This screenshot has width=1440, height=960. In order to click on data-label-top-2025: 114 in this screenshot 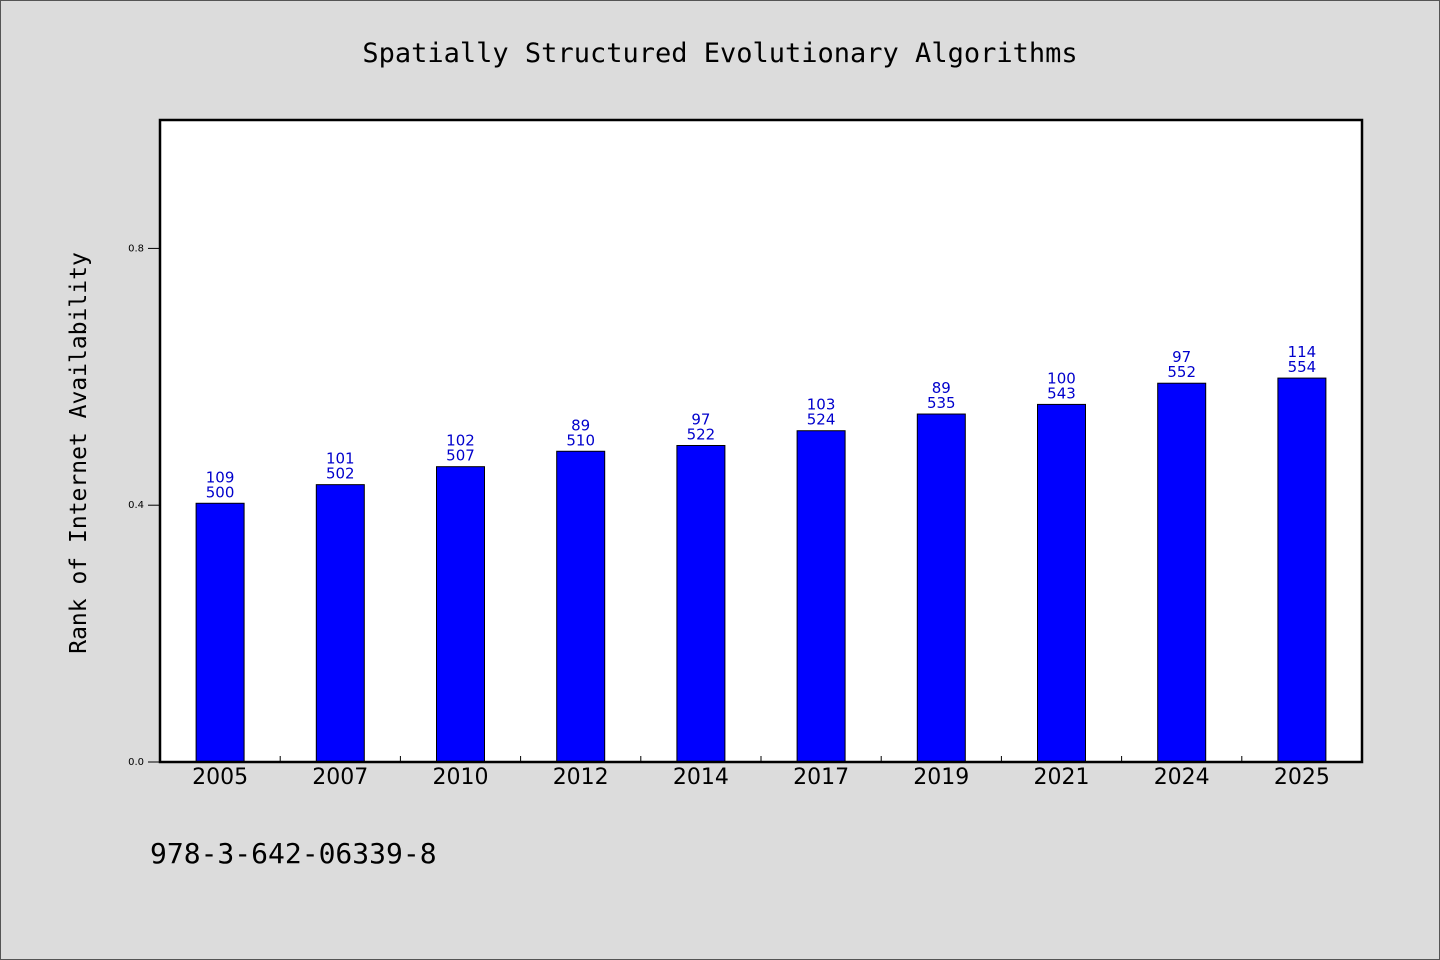, I will do `click(1302, 352)`.